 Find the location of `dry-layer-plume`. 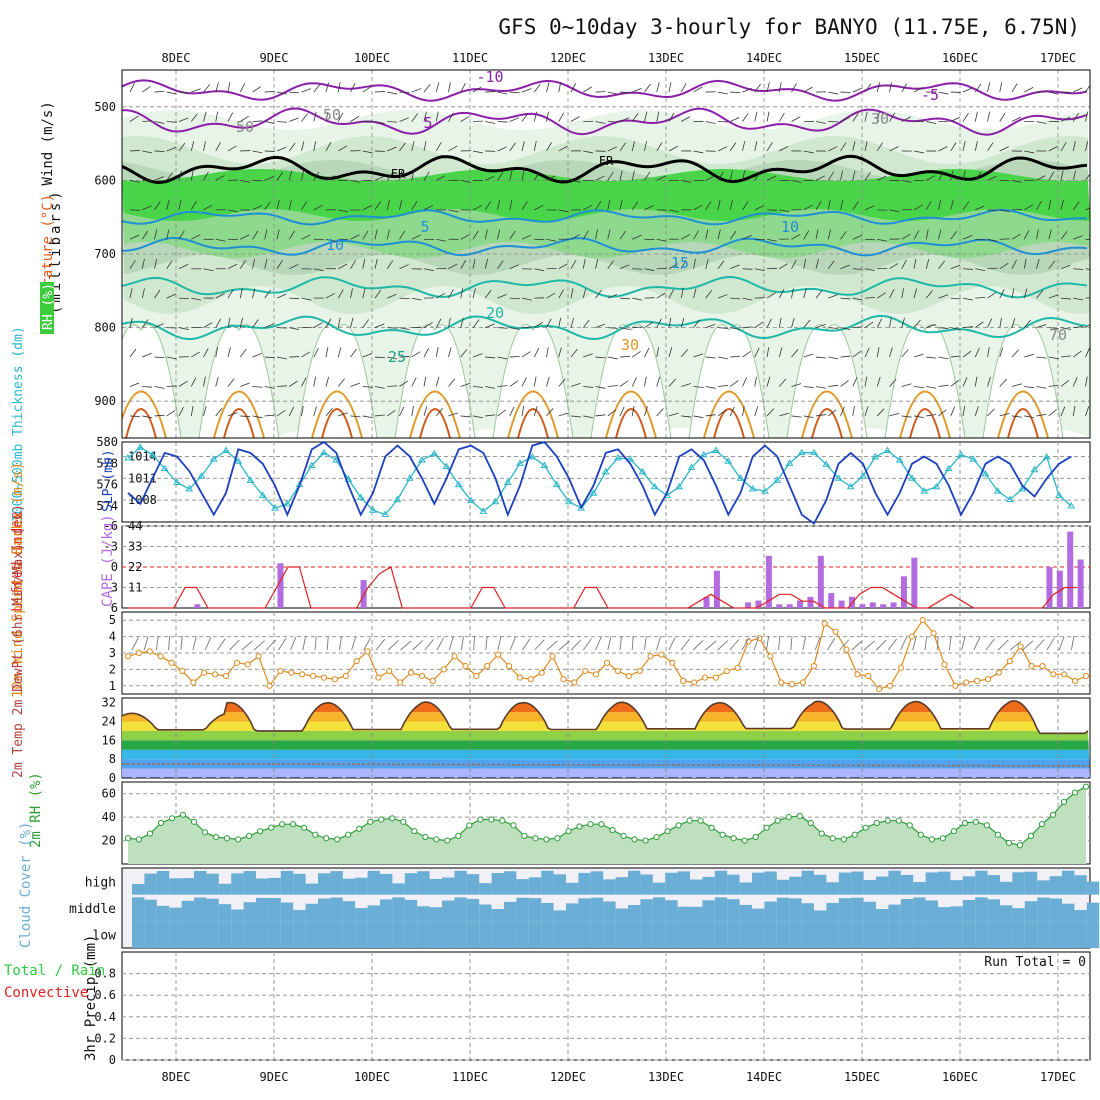

dry-layer-plume is located at coordinates (239, 381).